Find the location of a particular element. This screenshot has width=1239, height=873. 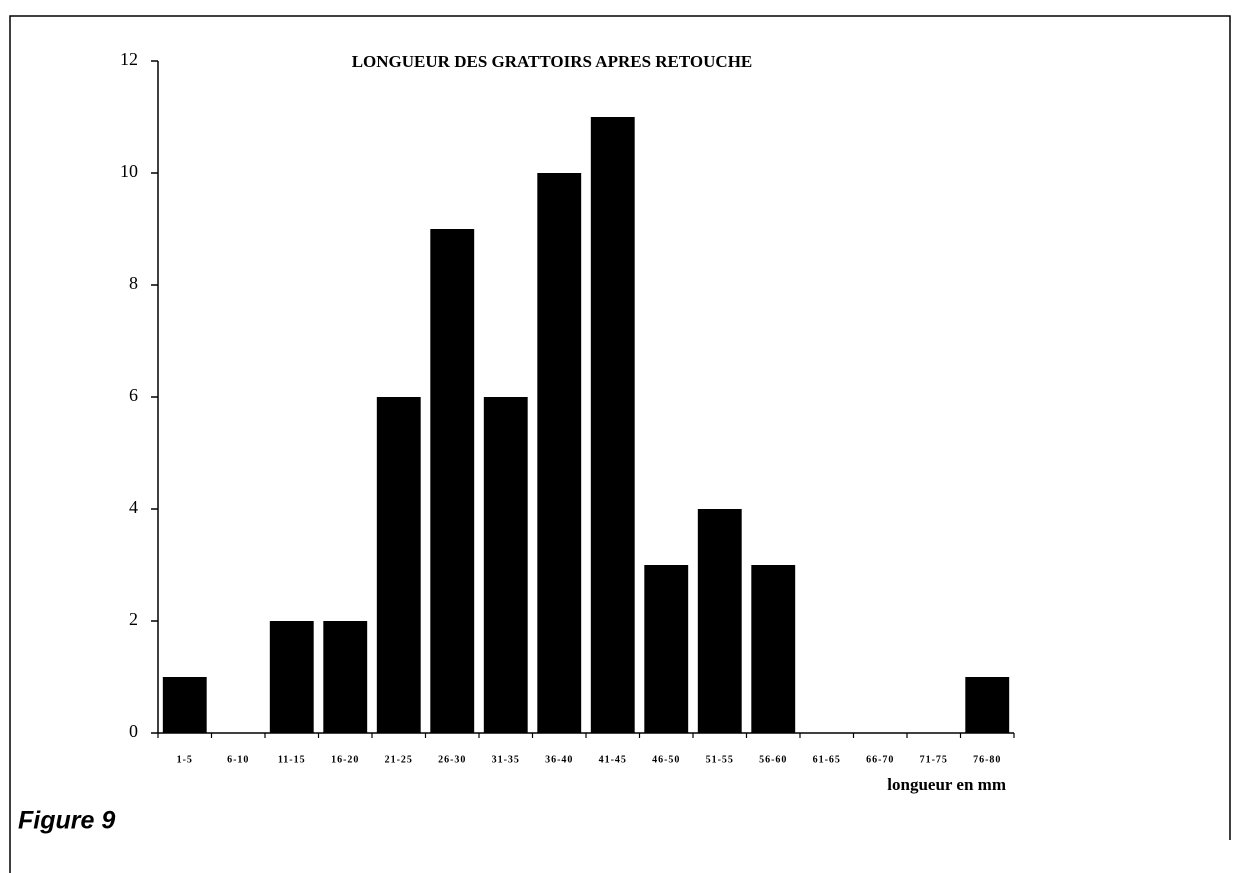

x-tick-label: 16-20 is located at coordinates (345, 759).